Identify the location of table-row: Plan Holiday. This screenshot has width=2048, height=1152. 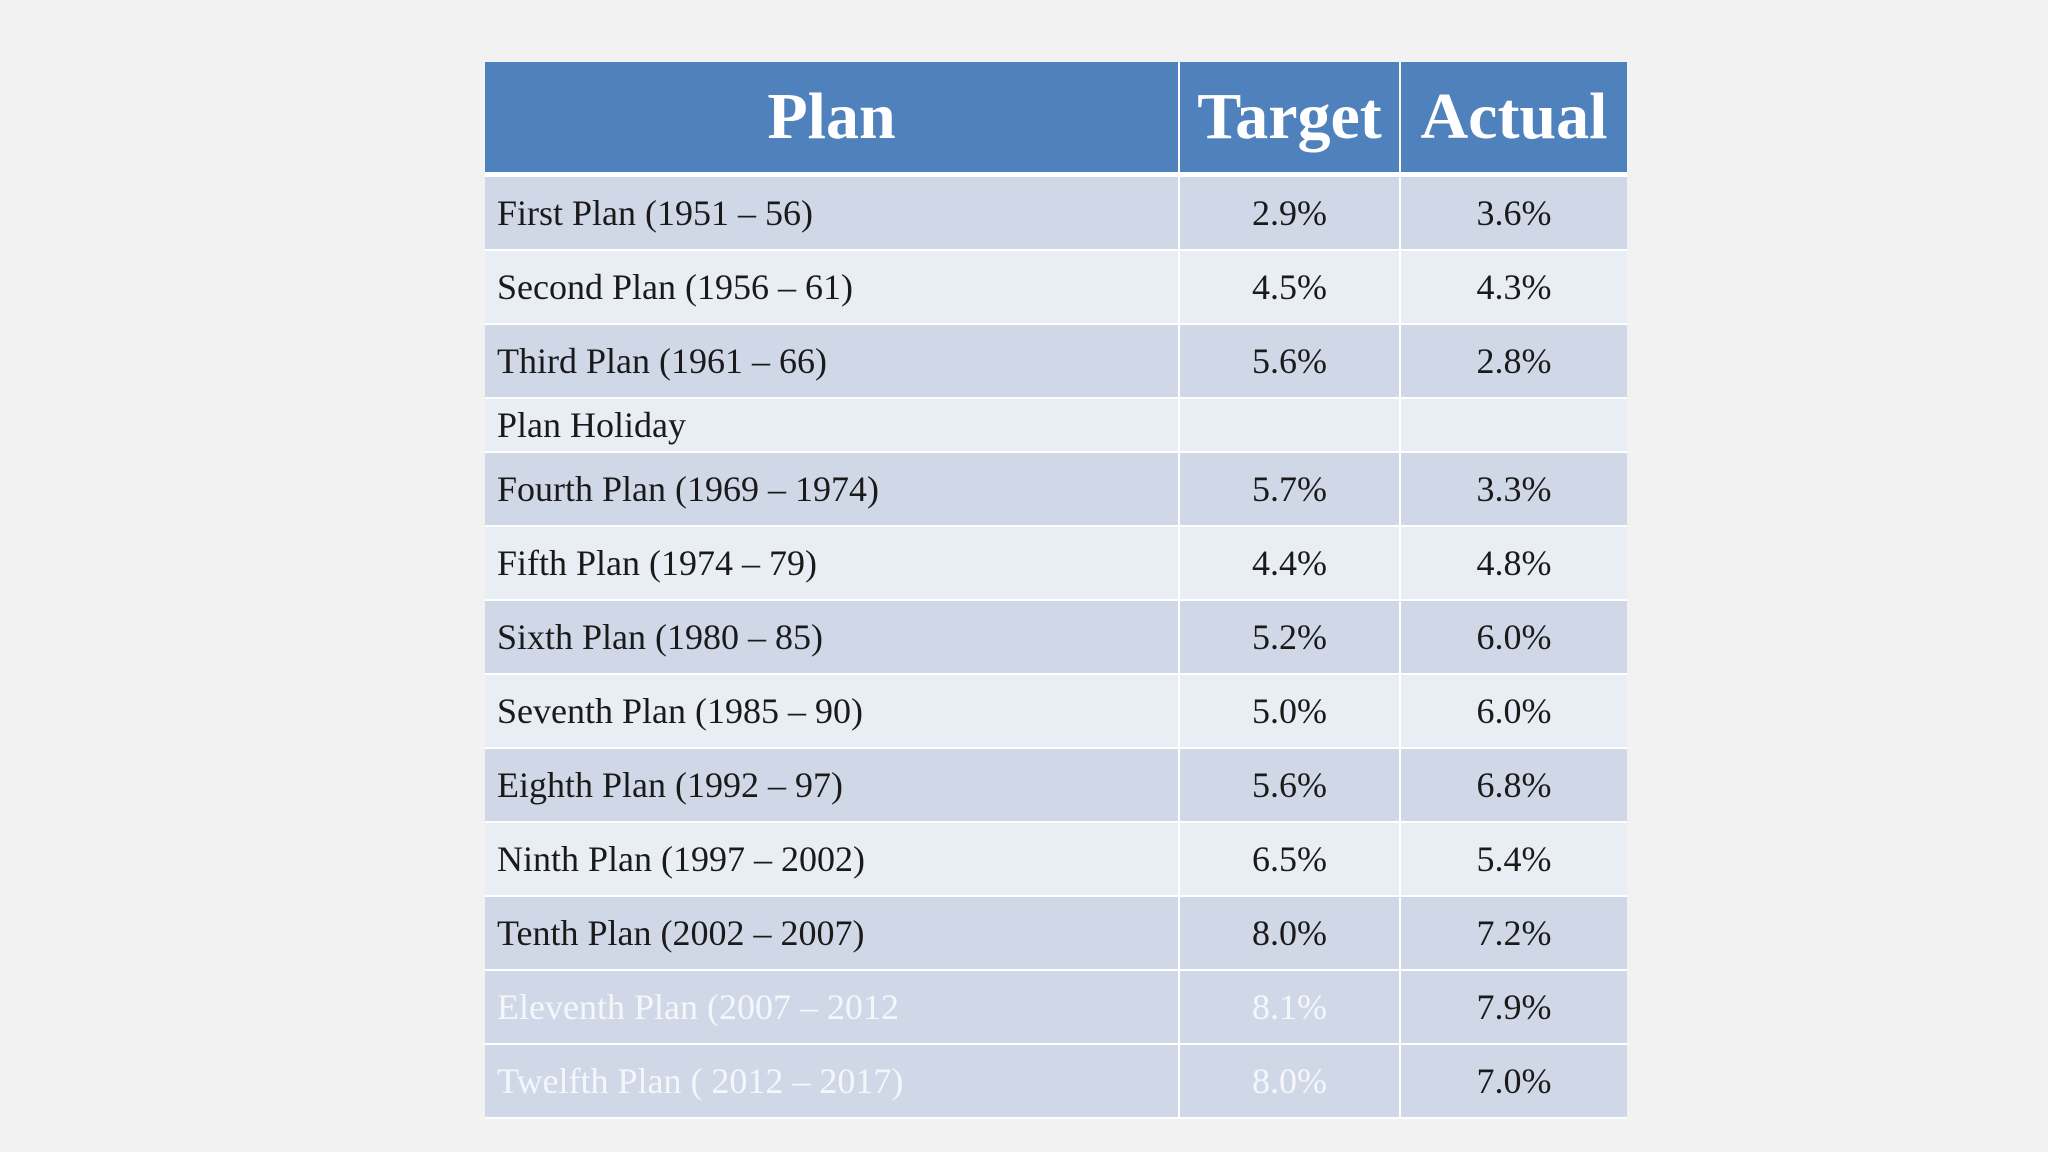
(1056, 425).